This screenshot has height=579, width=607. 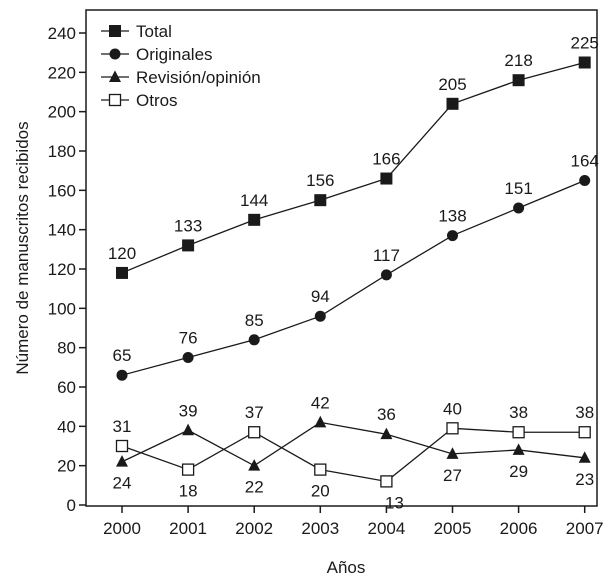 I want to click on legend-label-originales: Originales, so click(x=174, y=54).